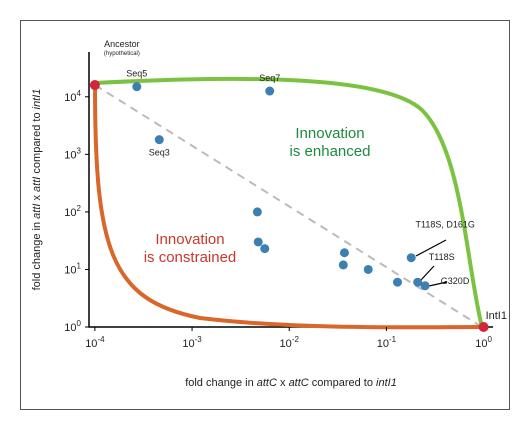 The height and width of the screenshot is (425, 528). Describe the element at coordinates (455, 281) in the screenshot. I see `point-label: G320D` at that location.